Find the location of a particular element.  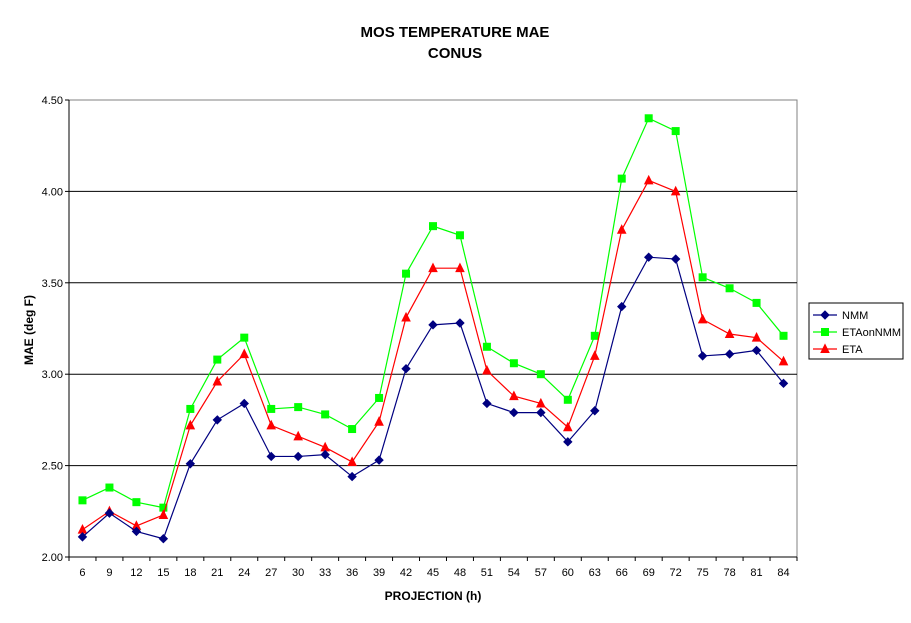

x-tick-label: 33 is located at coordinates (325, 573).